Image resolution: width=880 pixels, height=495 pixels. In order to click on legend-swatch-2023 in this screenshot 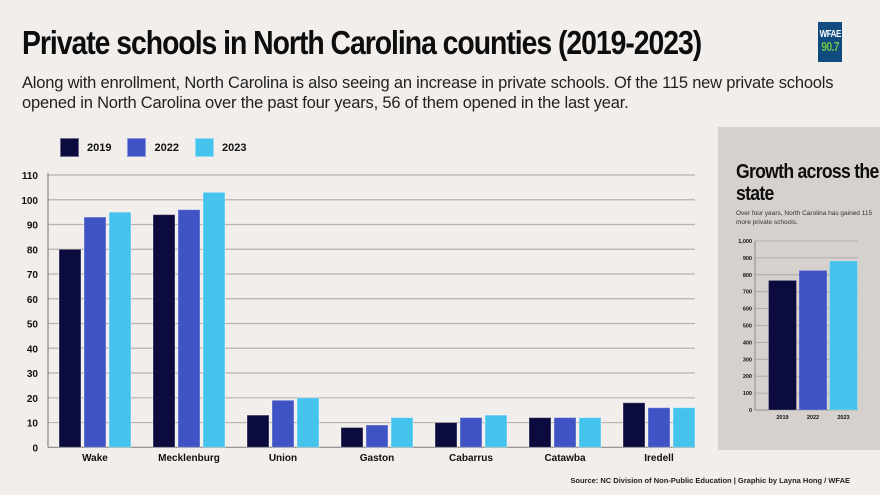, I will do `click(204, 147)`.